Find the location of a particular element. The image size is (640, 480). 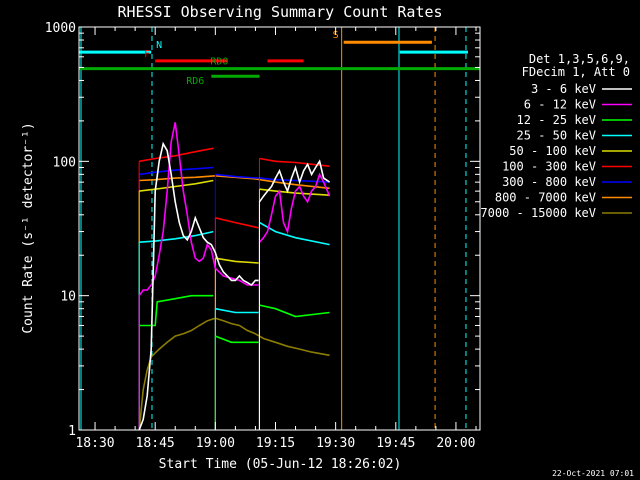

legend-label-0: 3 - 6 keV is located at coordinates (563, 89).